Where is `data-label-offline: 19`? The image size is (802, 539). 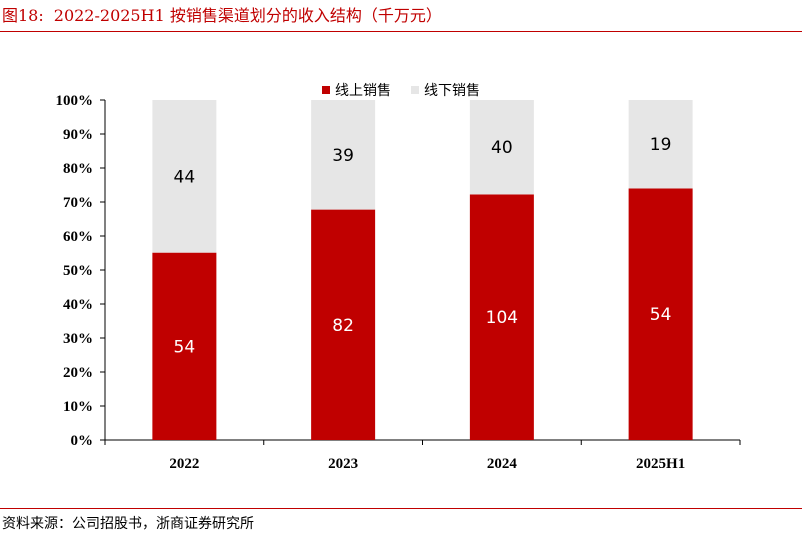 data-label-offline: 19 is located at coordinates (661, 145).